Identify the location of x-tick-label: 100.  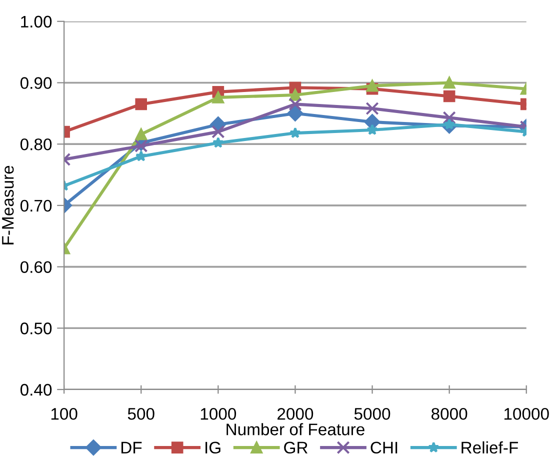
(64, 414).